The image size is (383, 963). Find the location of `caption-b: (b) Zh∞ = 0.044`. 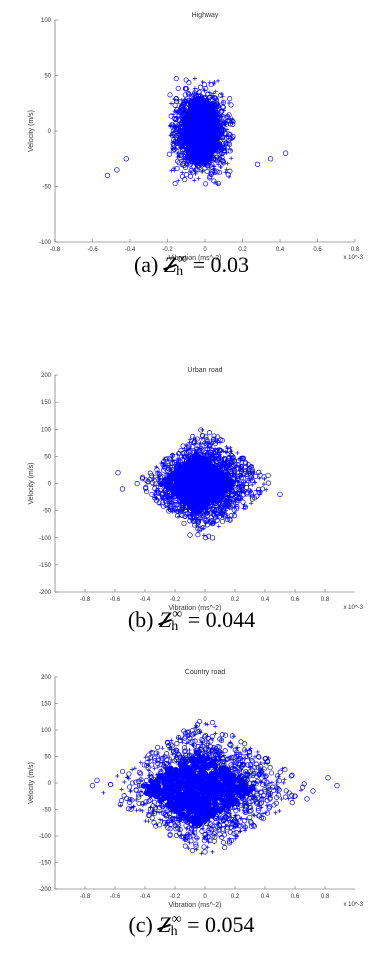

caption-b: (b) Zh∞ = 0.044 is located at coordinates (191, 621).